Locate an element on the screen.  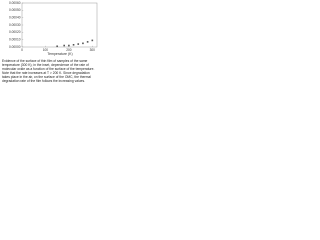
y-tick-label: 0.00020 is located at coordinates (15, 32).